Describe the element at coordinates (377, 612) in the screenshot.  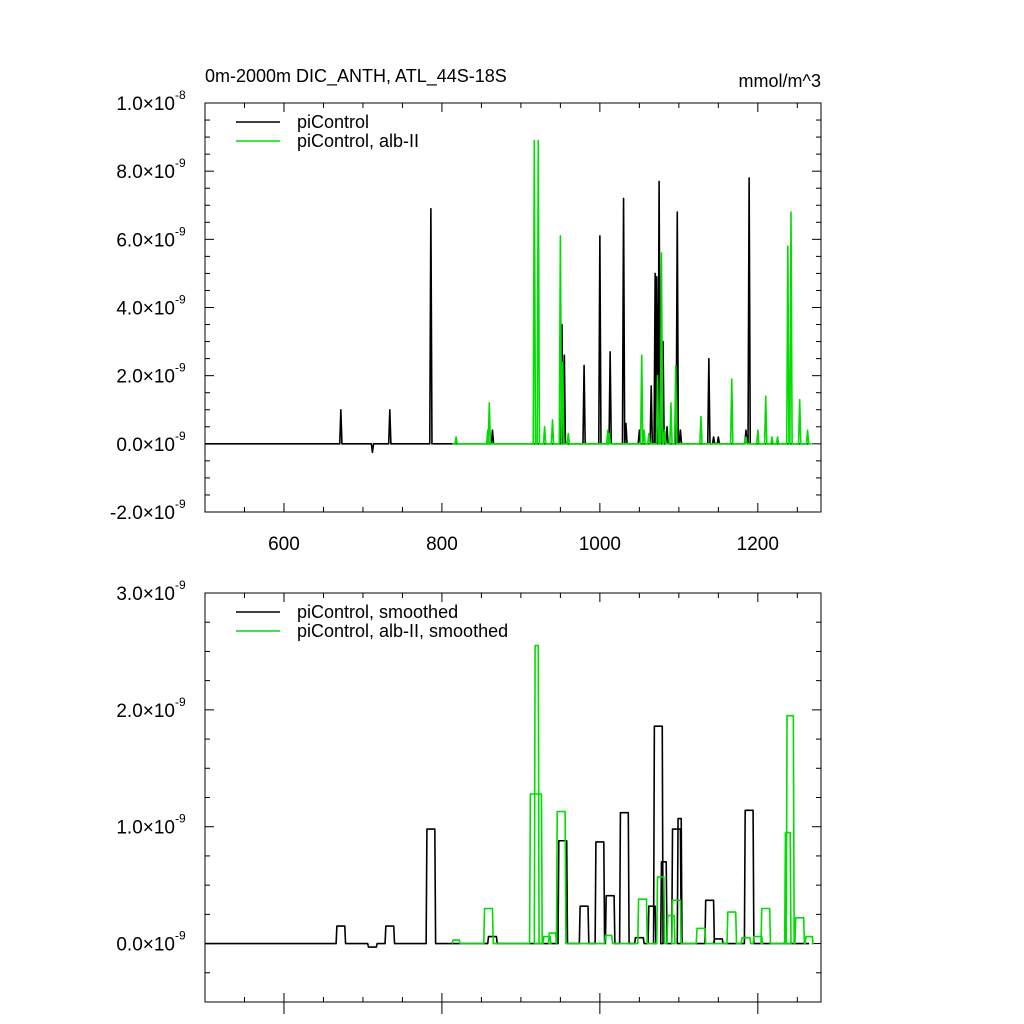
I see `legend-label: piControl, smoothed` at that location.